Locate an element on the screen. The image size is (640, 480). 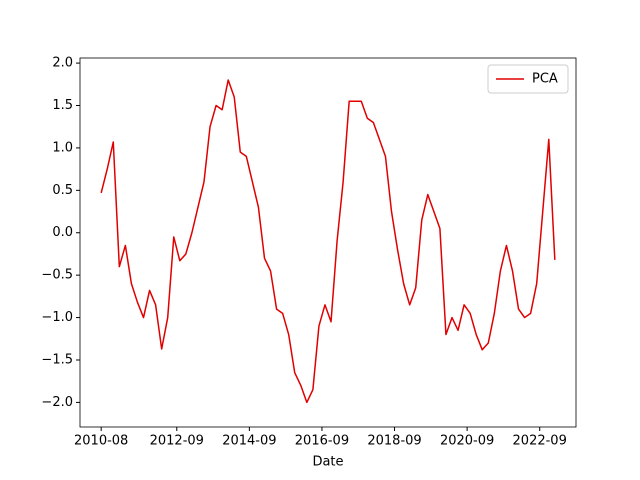
legend-box is located at coordinates (528, 79).